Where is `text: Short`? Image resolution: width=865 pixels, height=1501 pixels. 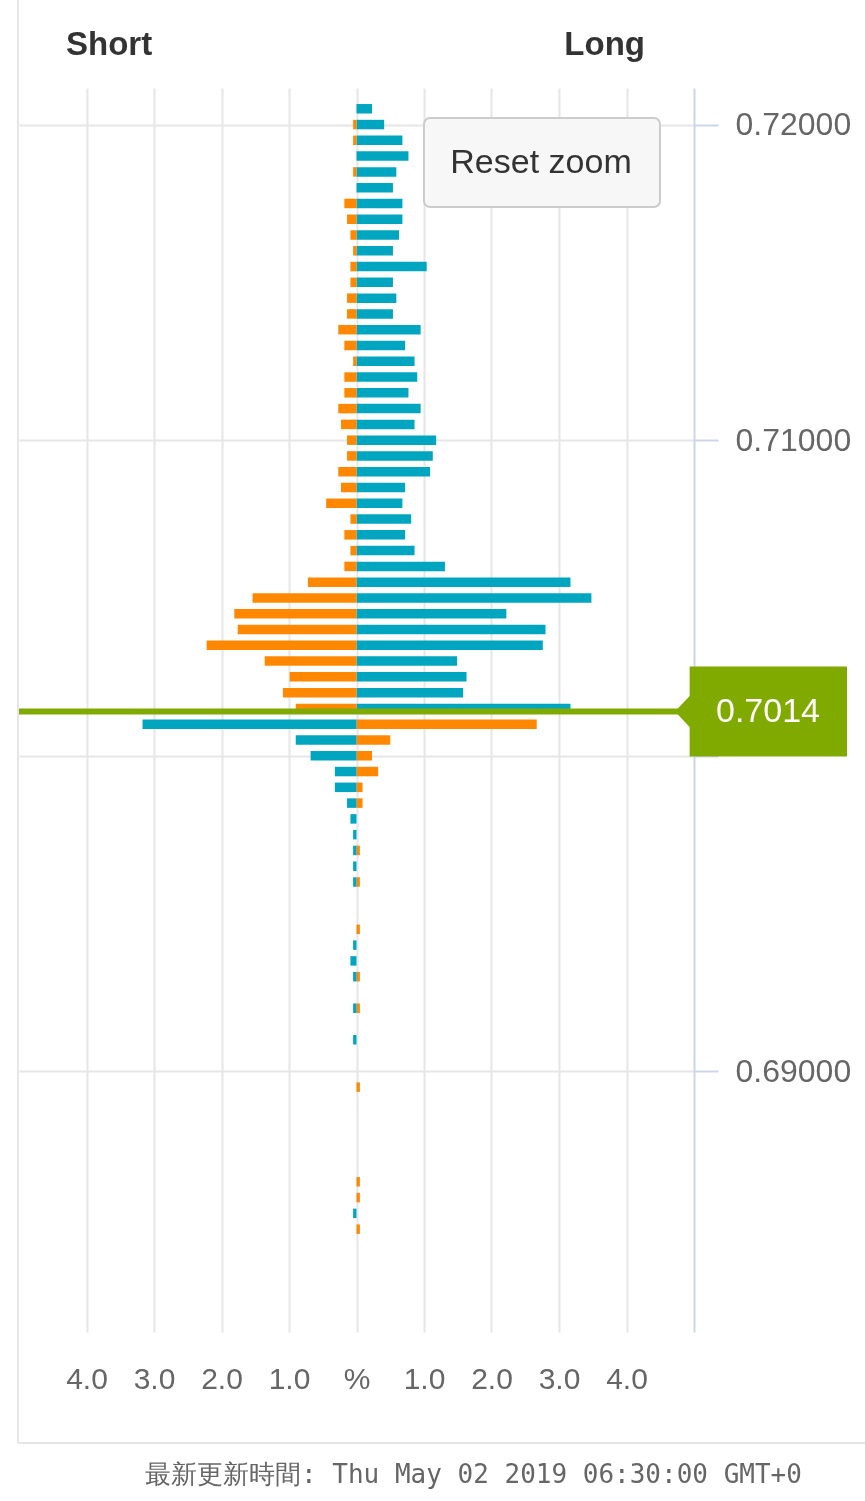 text: Short is located at coordinates (109, 43).